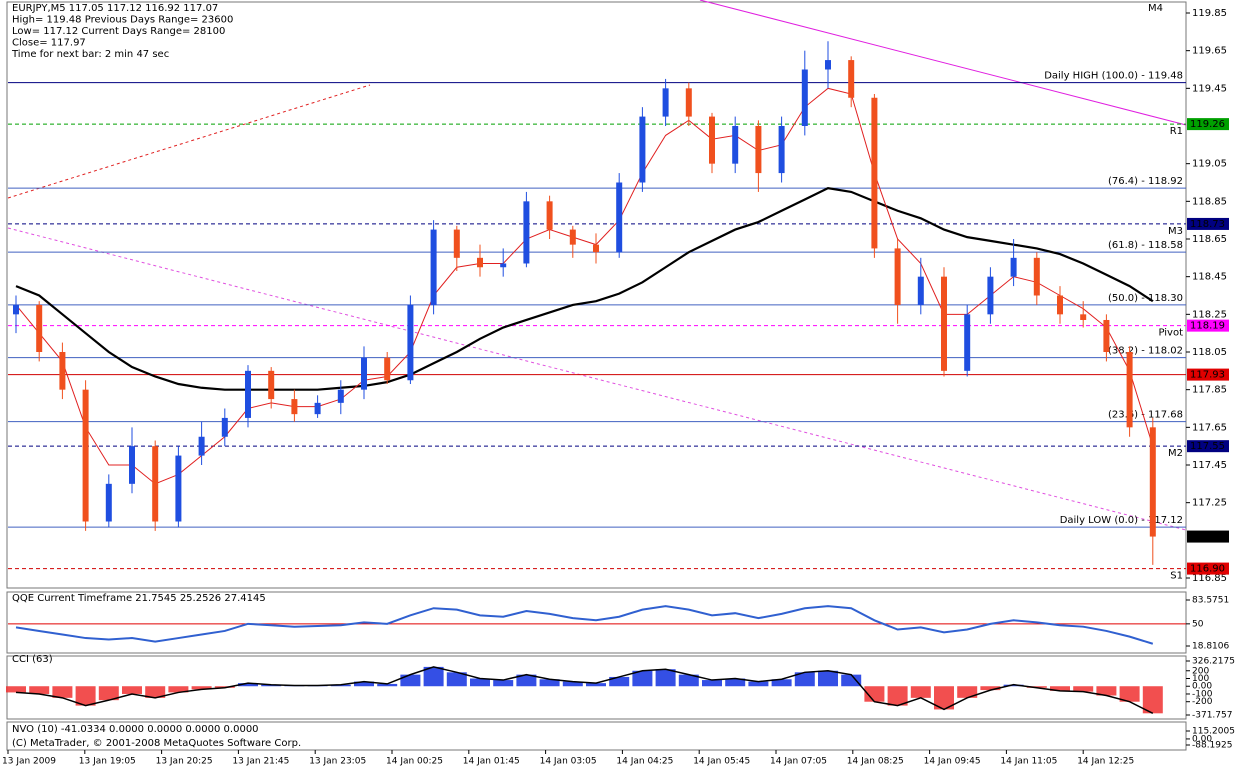 The height and width of the screenshot is (772, 1241). Describe the element at coordinates (1155, 8) in the screenshot. I see `top-label: M4` at that location.